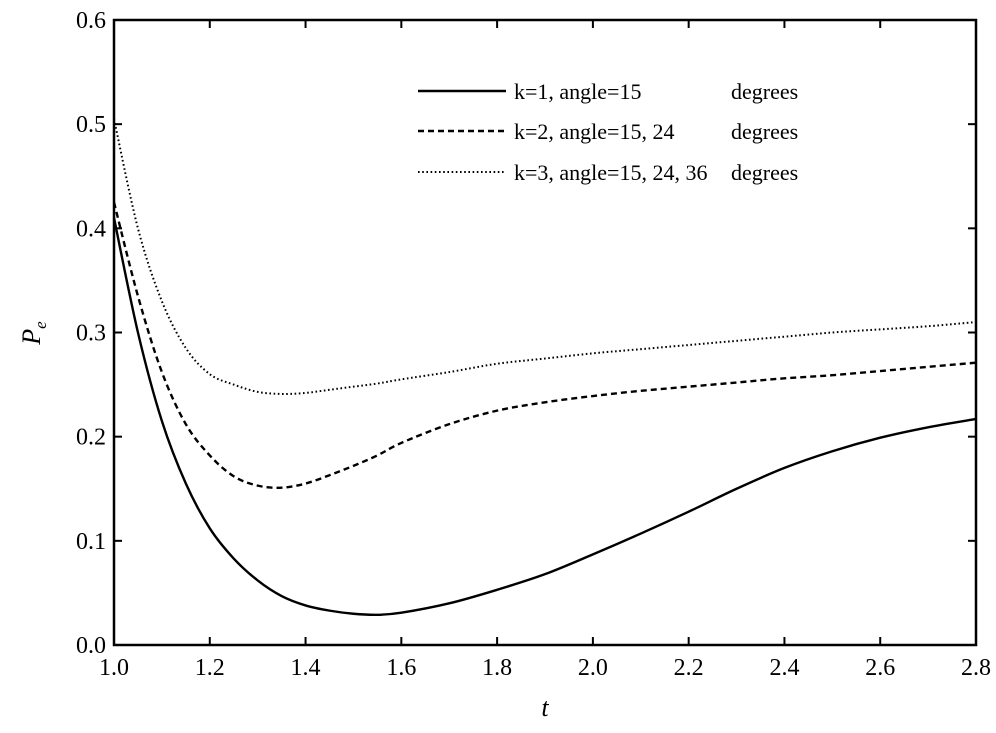 This screenshot has width=996, height=733. What do you see at coordinates (31, 337) in the screenshot?
I see `y-axis-label-main: P` at bounding box center [31, 337].